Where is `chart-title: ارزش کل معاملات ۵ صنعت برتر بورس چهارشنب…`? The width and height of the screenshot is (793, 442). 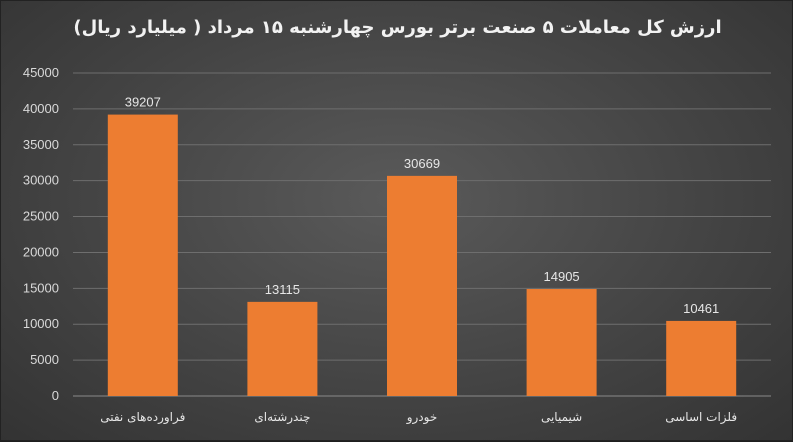
chart-title: ارزش کل معاملات ۵ صنعت برتر بورس چهارشنب… is located at coordinates (397, 27).